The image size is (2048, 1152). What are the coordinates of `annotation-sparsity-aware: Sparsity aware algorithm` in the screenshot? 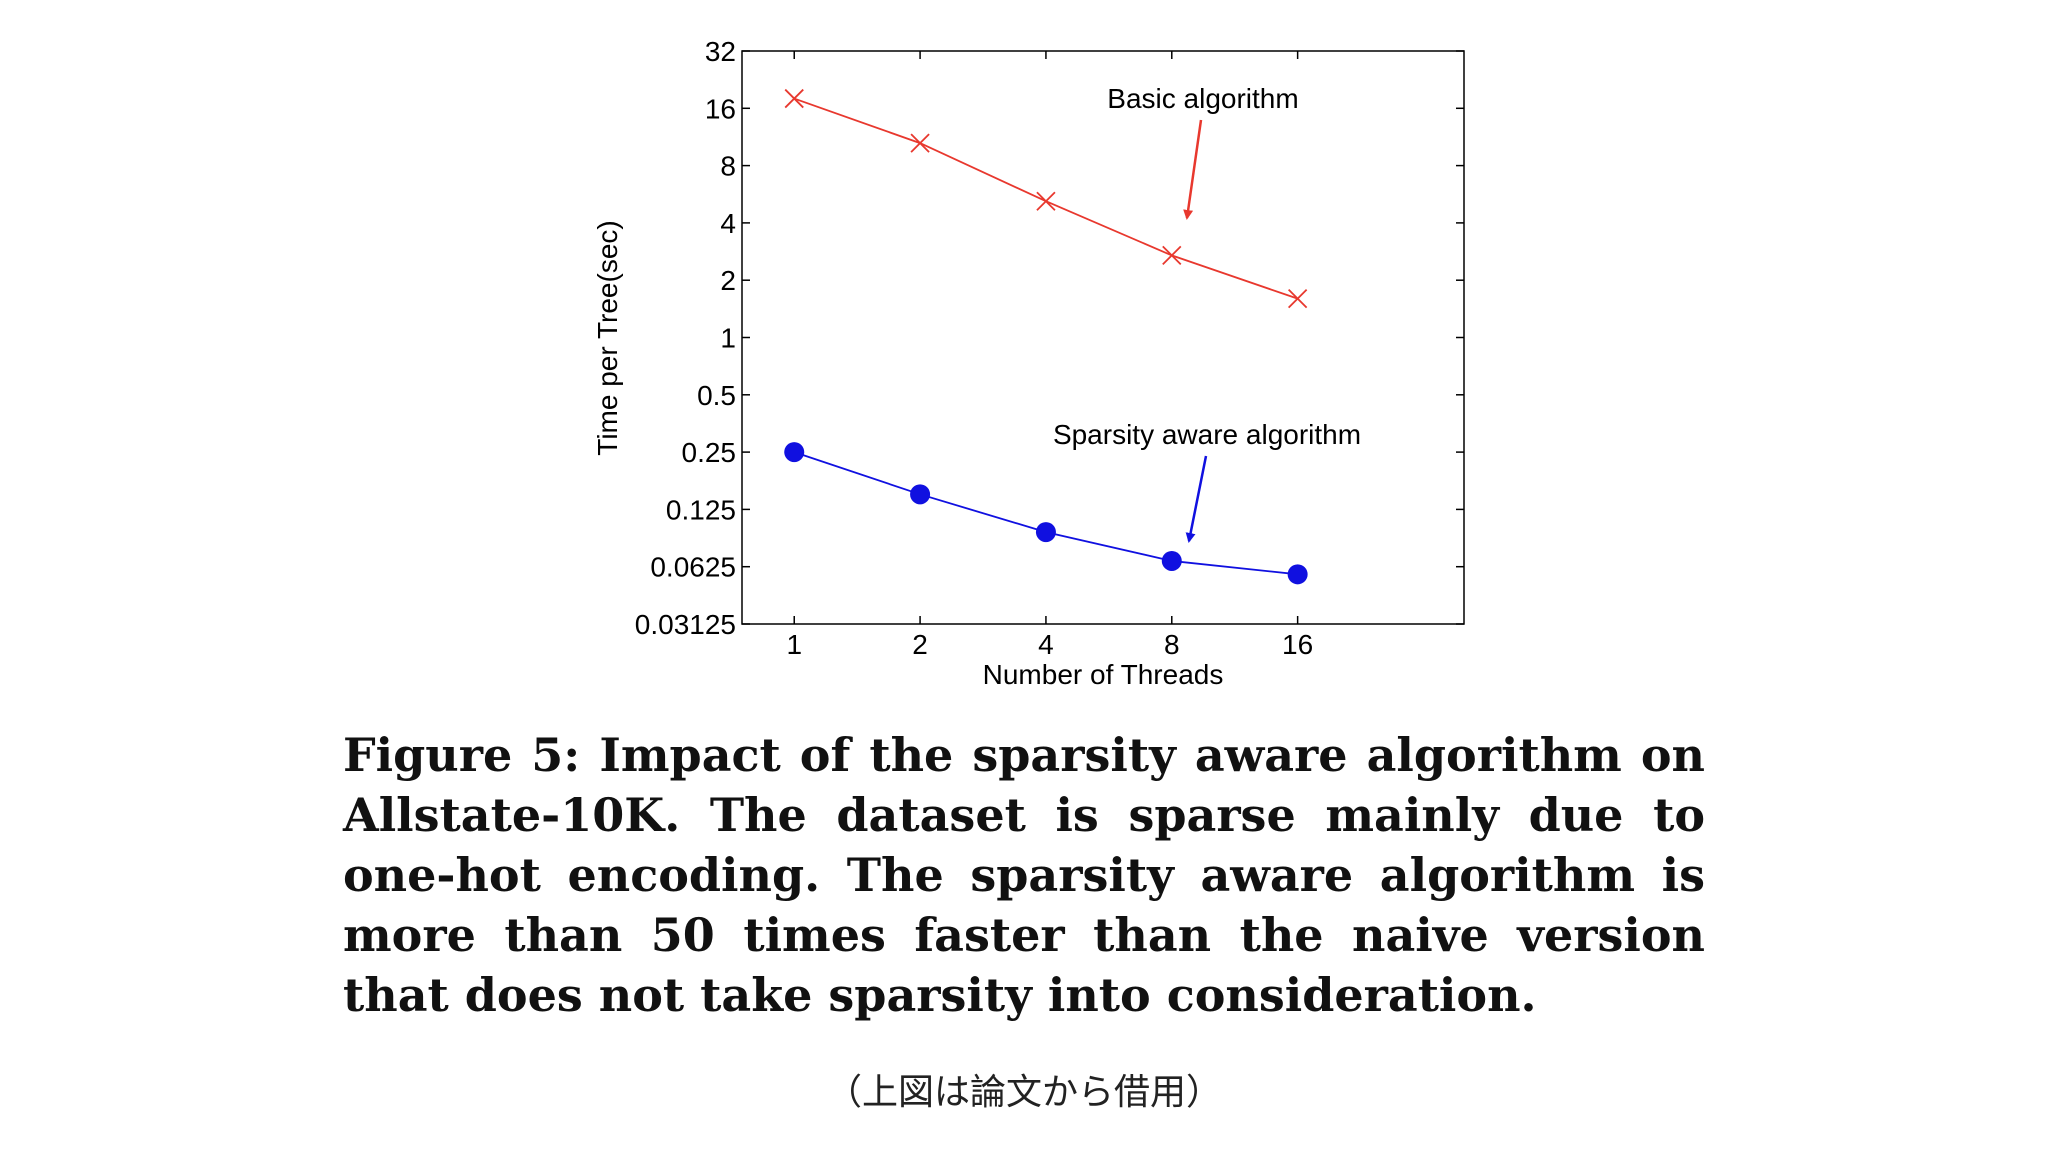 It's located at (1207, 434).